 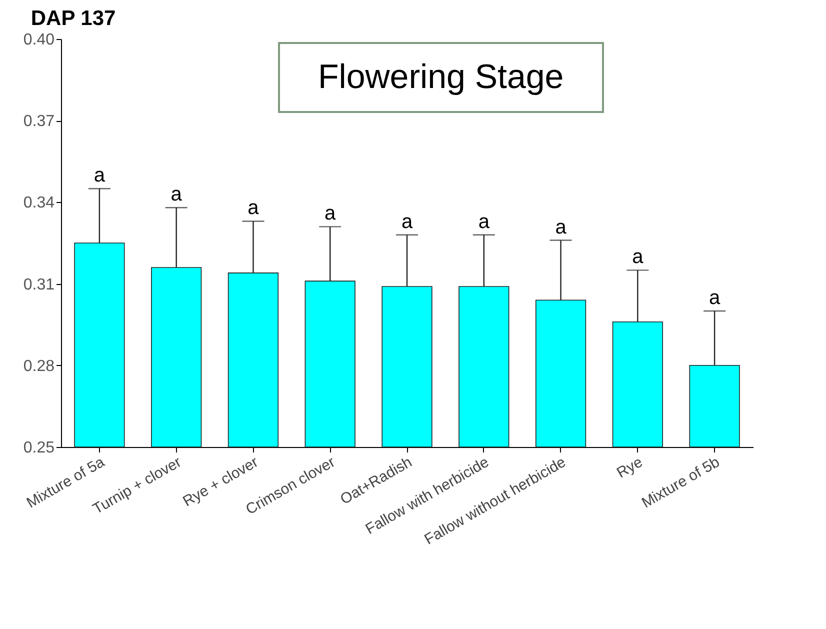 What do you see at coordinates (441, 77) in the screenshot?
I see `annotation: Flowering Stage` at bounding box center [441, 77].